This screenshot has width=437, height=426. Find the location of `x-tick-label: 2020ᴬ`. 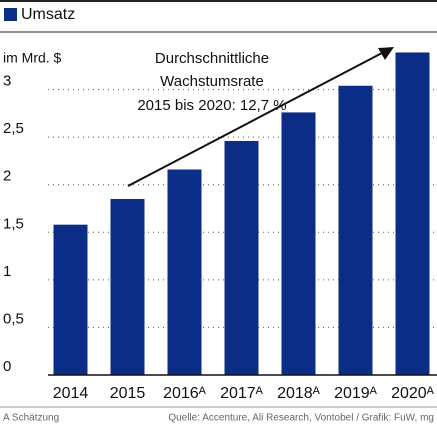

x-tick-label: 2020ᴬ is located at coordinates (413, 393).